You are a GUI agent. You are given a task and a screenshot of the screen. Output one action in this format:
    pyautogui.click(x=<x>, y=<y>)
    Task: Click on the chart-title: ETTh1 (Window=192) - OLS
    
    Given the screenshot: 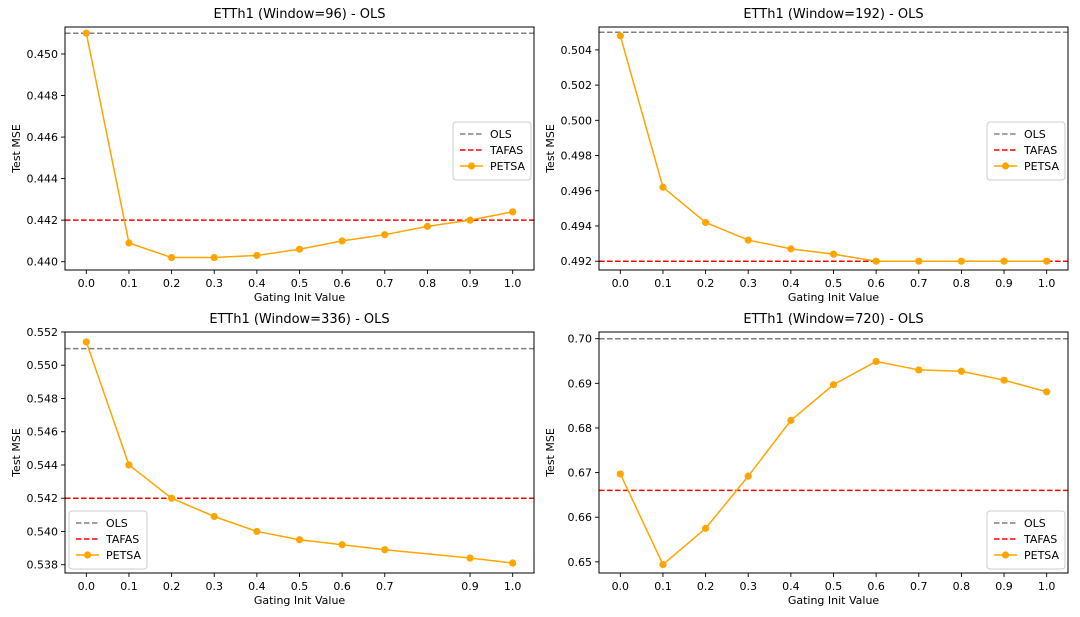 What is the action you would take?
    pyautogui.click(x=833, y=14)
    